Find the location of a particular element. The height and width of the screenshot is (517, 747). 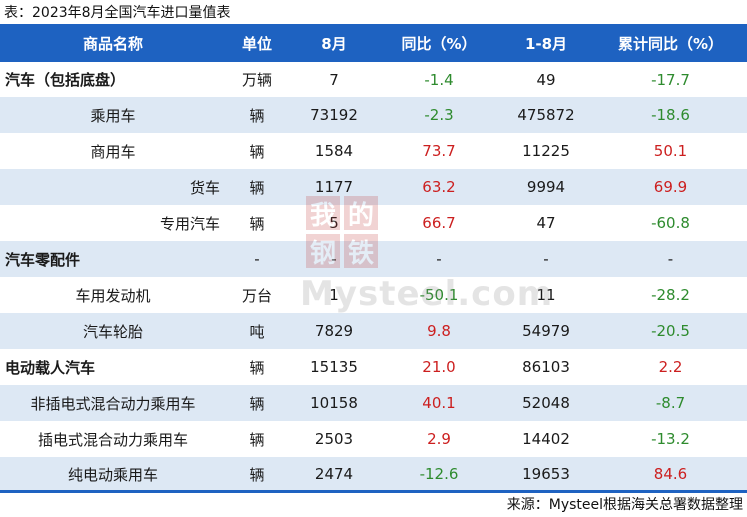

row-yoy: 21.0 is located at coordinates (439, 367).